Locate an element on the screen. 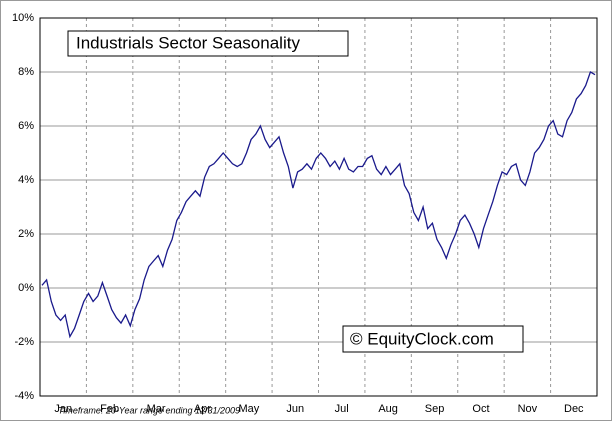  y-tick-label: 8% is located at coordinates (26, 72).